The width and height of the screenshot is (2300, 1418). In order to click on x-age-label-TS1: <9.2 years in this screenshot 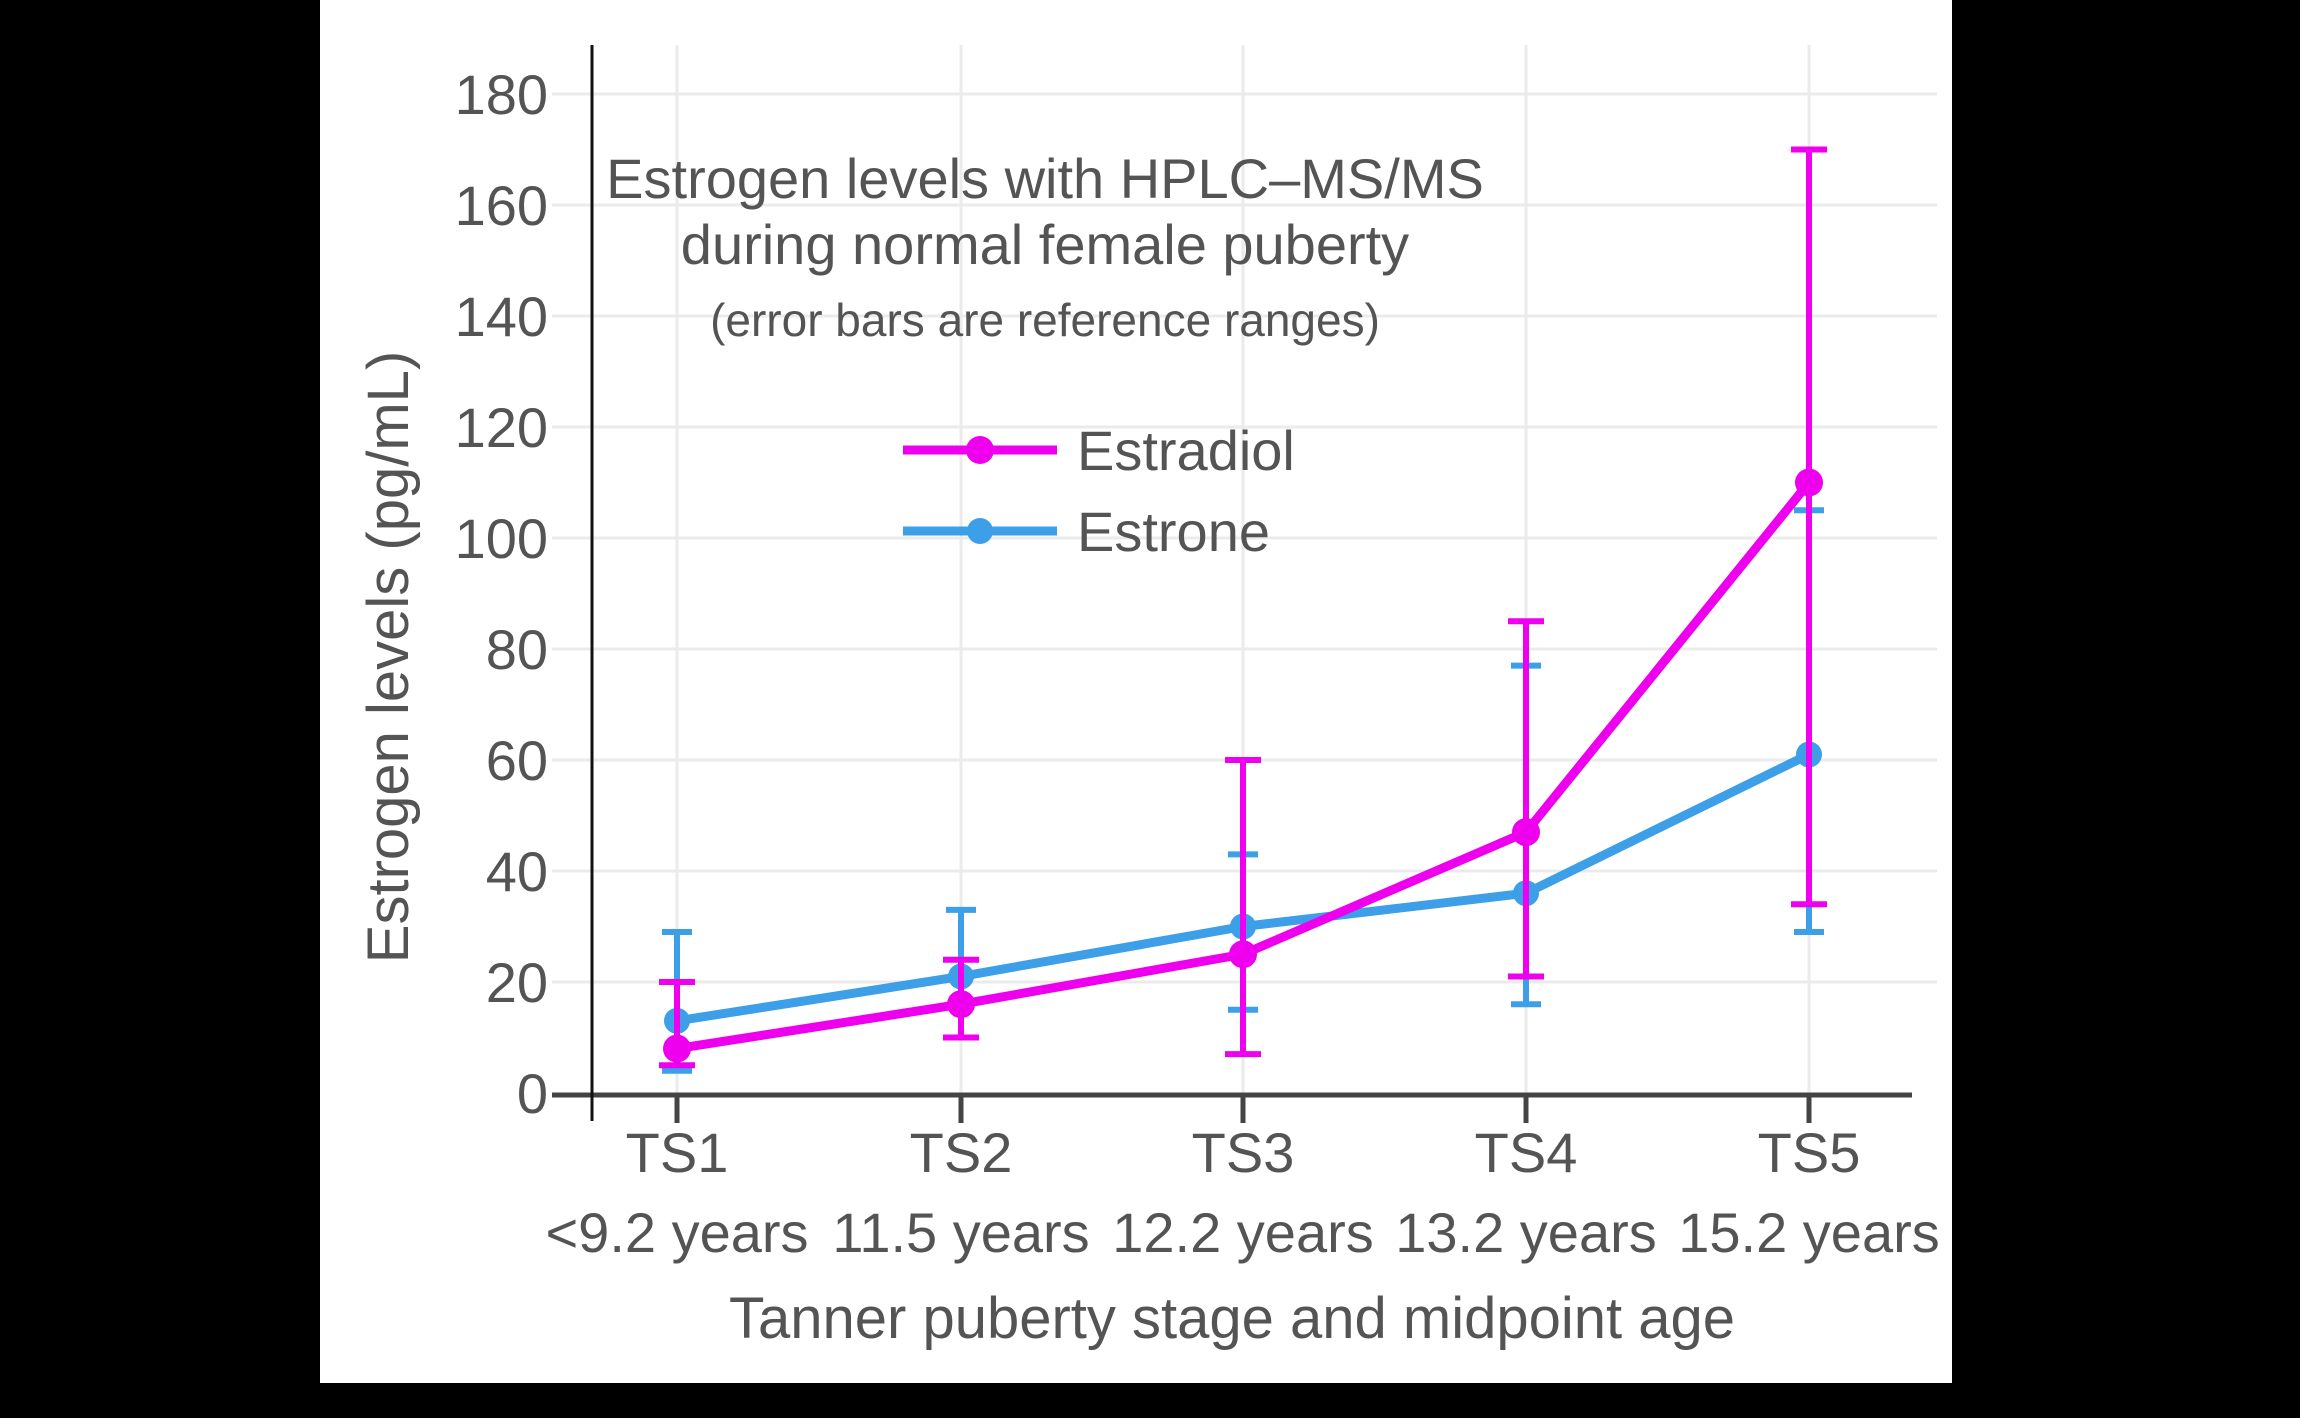, I will do `click(676, 1232)`.